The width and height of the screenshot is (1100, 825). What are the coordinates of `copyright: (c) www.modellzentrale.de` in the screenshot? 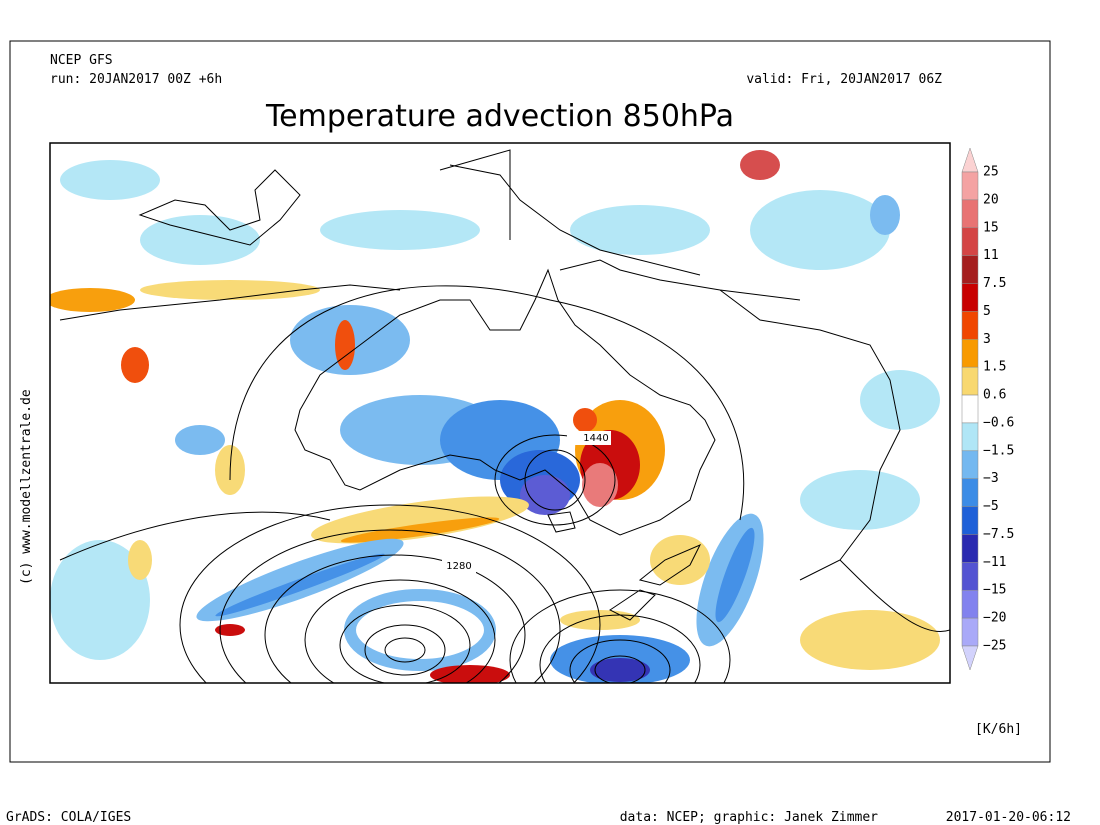 It's located at (26, 487).